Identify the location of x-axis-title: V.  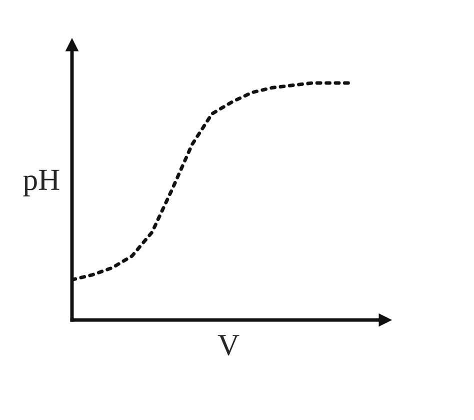
(229, 345).